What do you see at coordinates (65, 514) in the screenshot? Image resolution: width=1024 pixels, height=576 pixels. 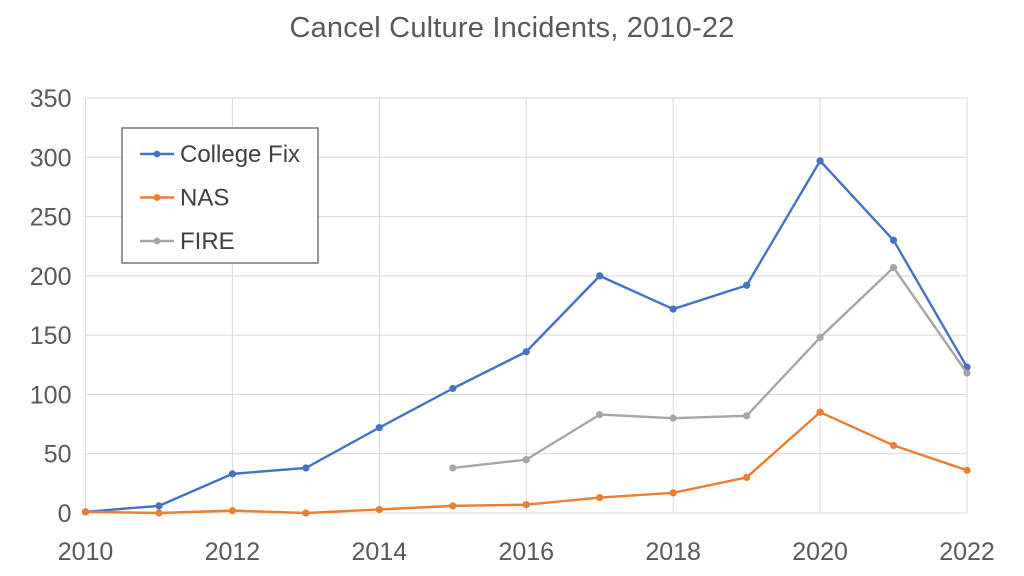 I see `y-tick-label: 0` at bounding box center [65, 514].